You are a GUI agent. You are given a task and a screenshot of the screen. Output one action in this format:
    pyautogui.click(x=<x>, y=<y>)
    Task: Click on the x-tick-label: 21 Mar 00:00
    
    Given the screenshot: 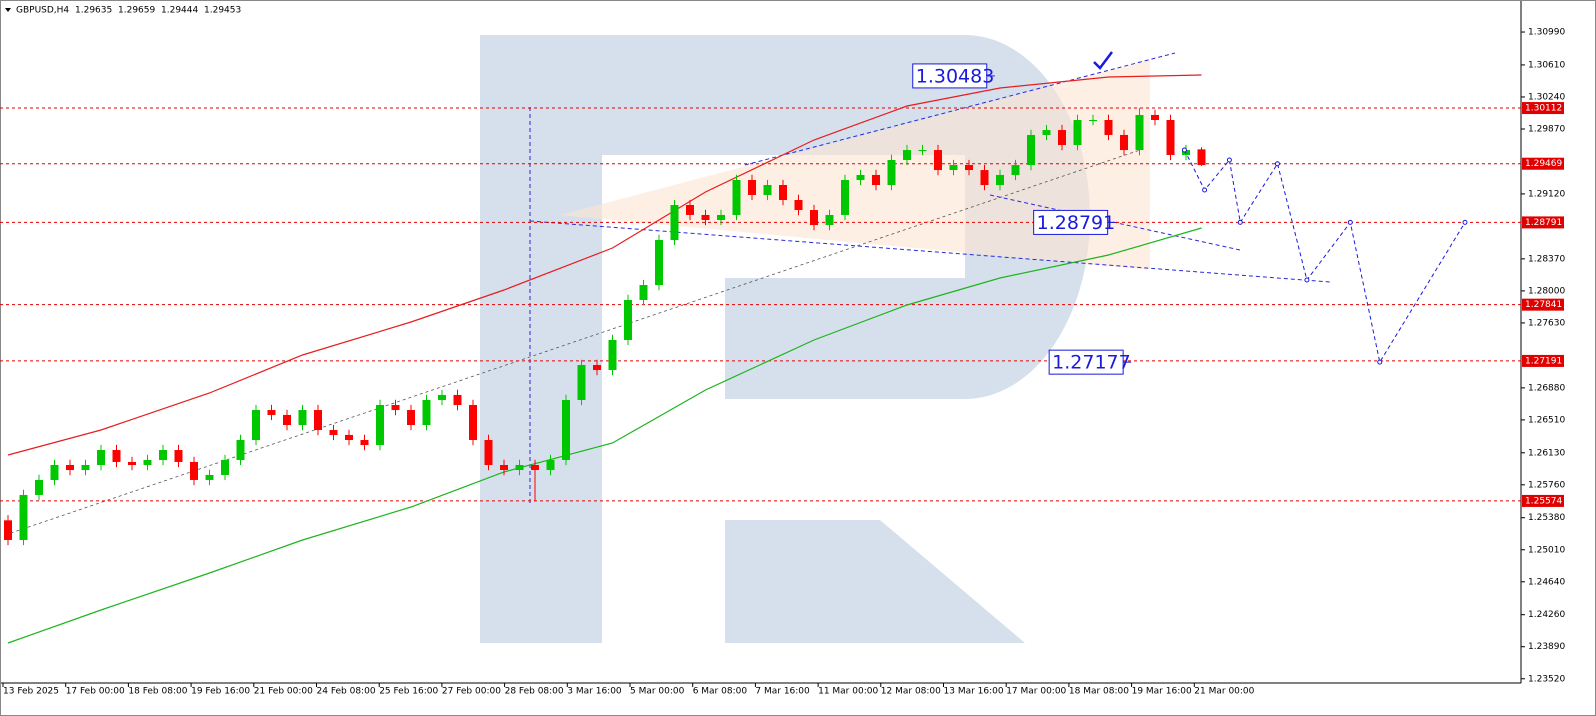 What is the action you would take?
    pyautogui.click(x=1224, y=692)
    